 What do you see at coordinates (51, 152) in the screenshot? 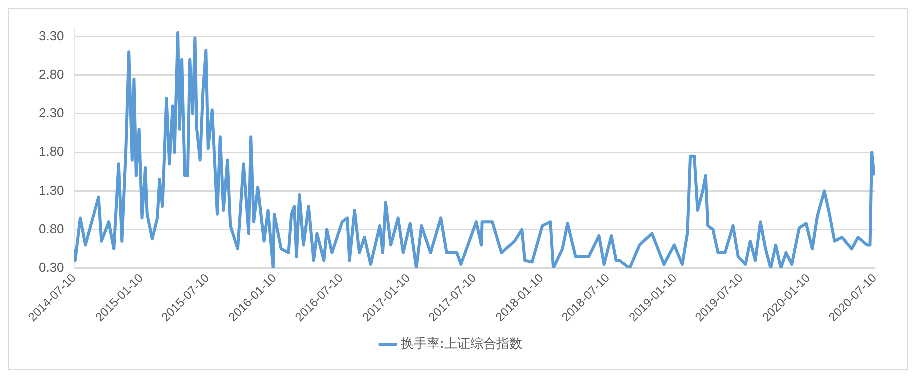
I see `y-tick-label: 1.80` at bounding box center [51, 152].